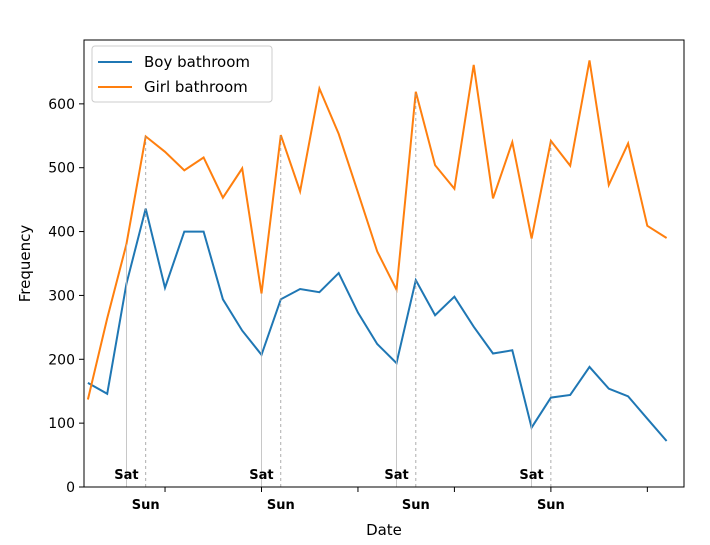 The width and height of the screenshot is (710, 545). I want to click on y-tick-label-1: 100, so click(61, 424).